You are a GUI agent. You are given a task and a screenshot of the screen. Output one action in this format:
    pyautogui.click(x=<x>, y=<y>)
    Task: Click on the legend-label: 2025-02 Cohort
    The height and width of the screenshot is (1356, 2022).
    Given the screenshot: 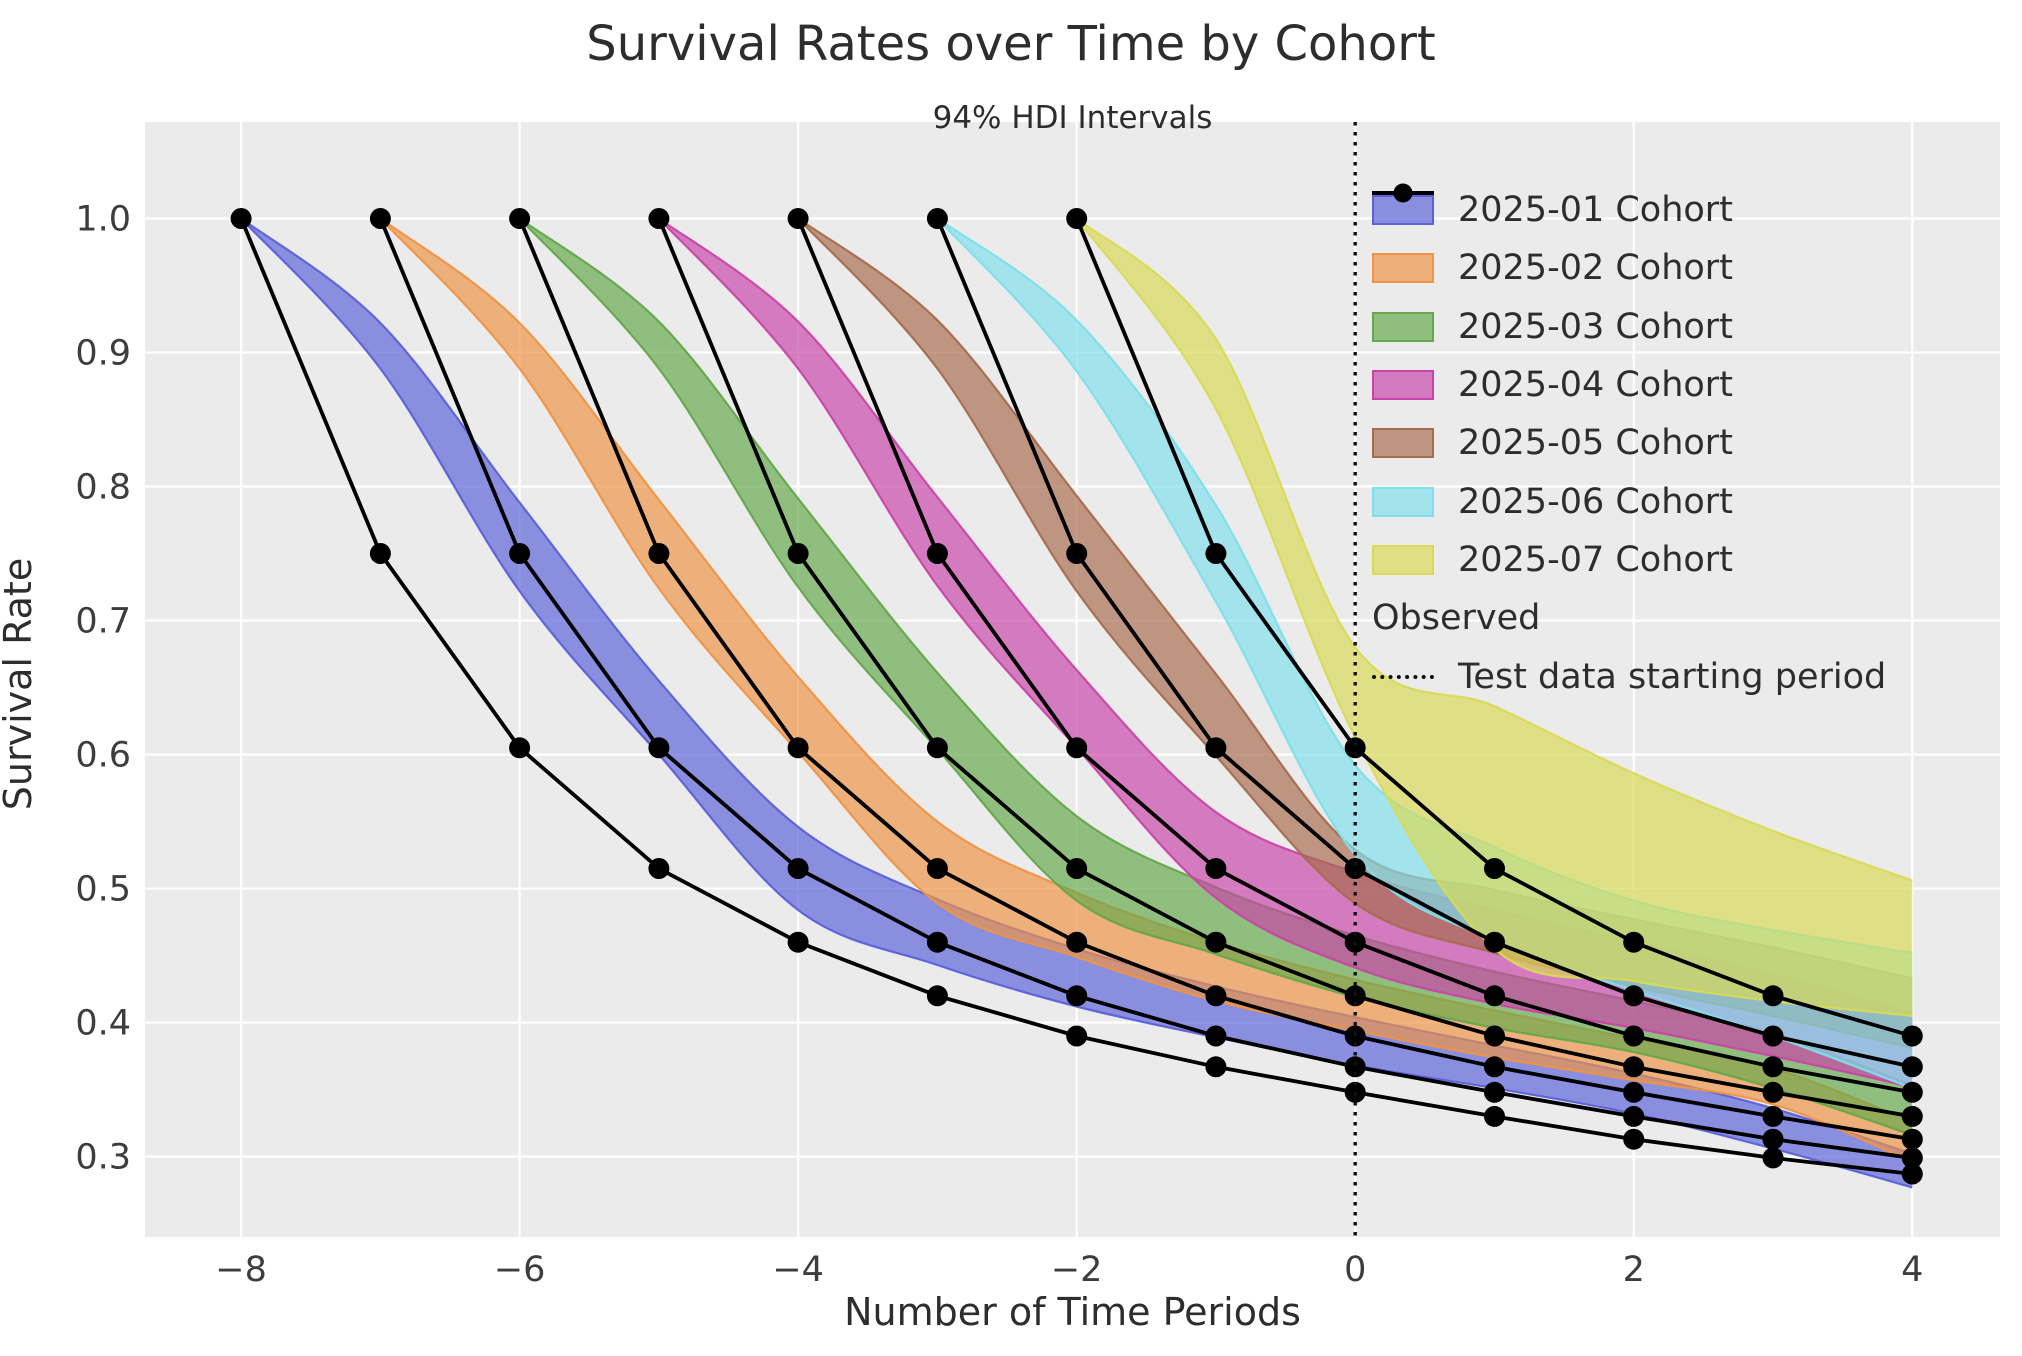 What is the action you would take?
    pyautogui.click(x=1595, y=268)
    